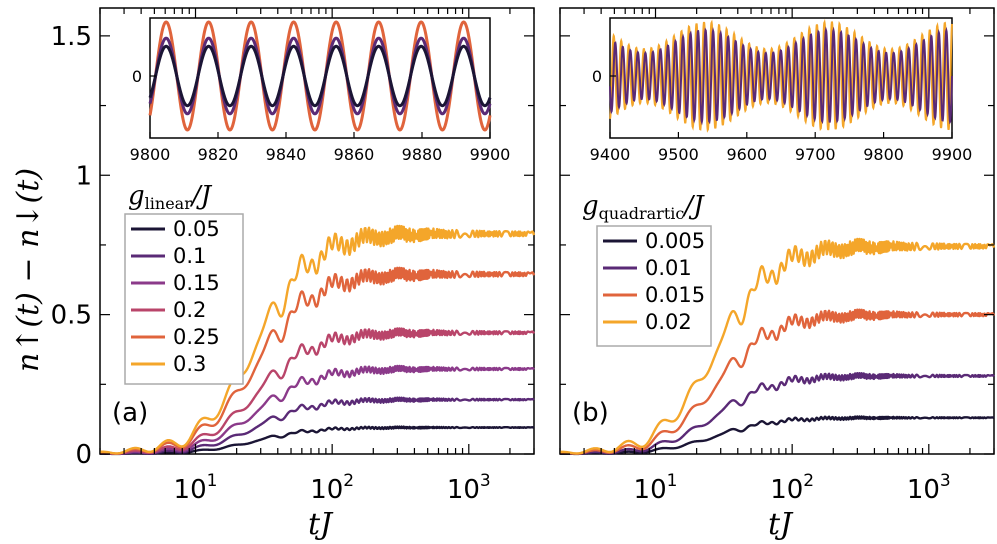  Describe the element at coordinates (71, 37) in the screenshot. I see `y-tick-label: 1.5` at that location.